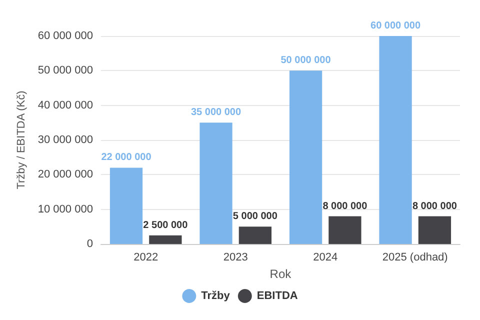 Image resolution: width=480 pixels, height=320 pixels. Describe the element at coordinates (216, 296) in the screenshot. I see `legend-label: Tržby` at that location.